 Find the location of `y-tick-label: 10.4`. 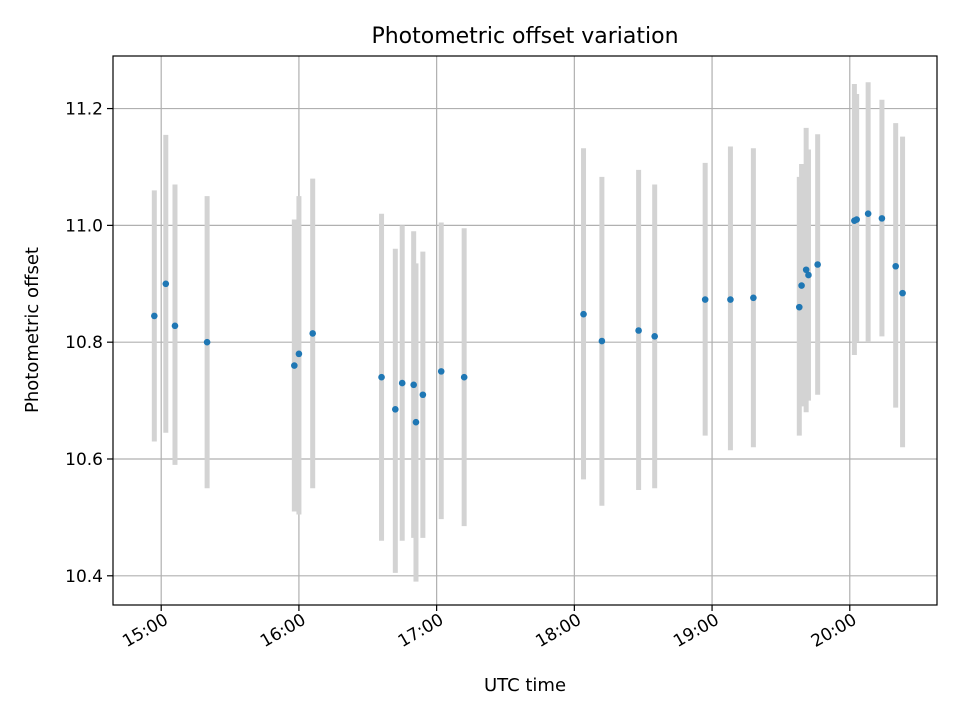

y-tick-label: 10.4 is located at coordinates (84, 577).